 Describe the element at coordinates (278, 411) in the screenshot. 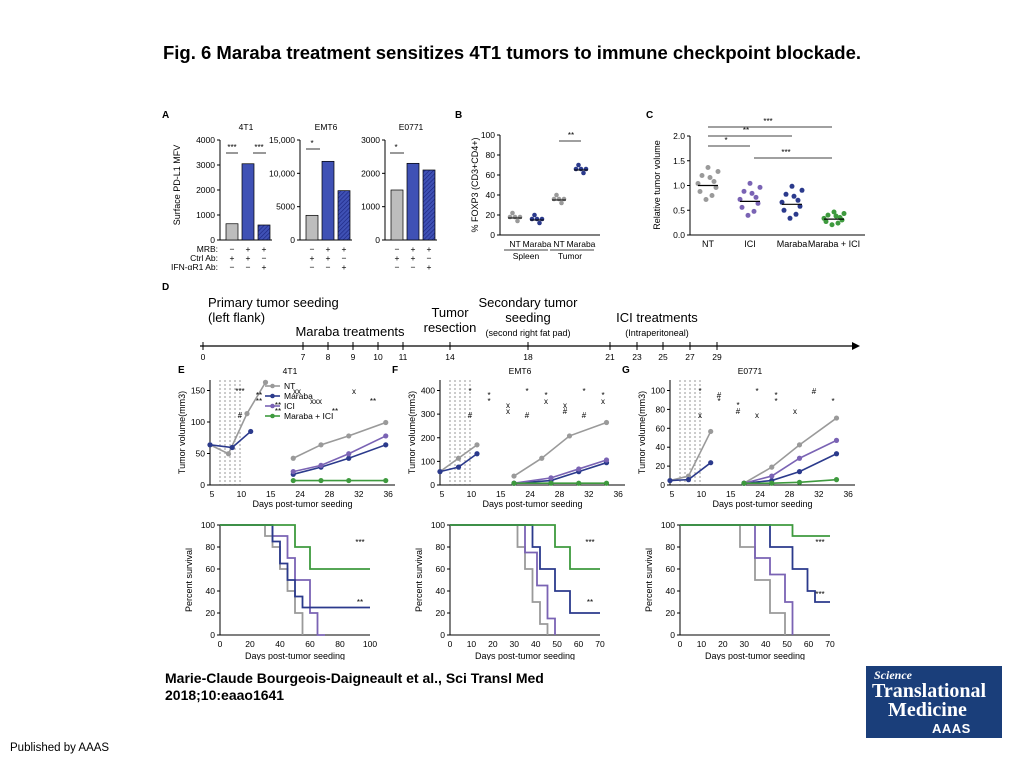

I see `sig-mark: **` at that location.